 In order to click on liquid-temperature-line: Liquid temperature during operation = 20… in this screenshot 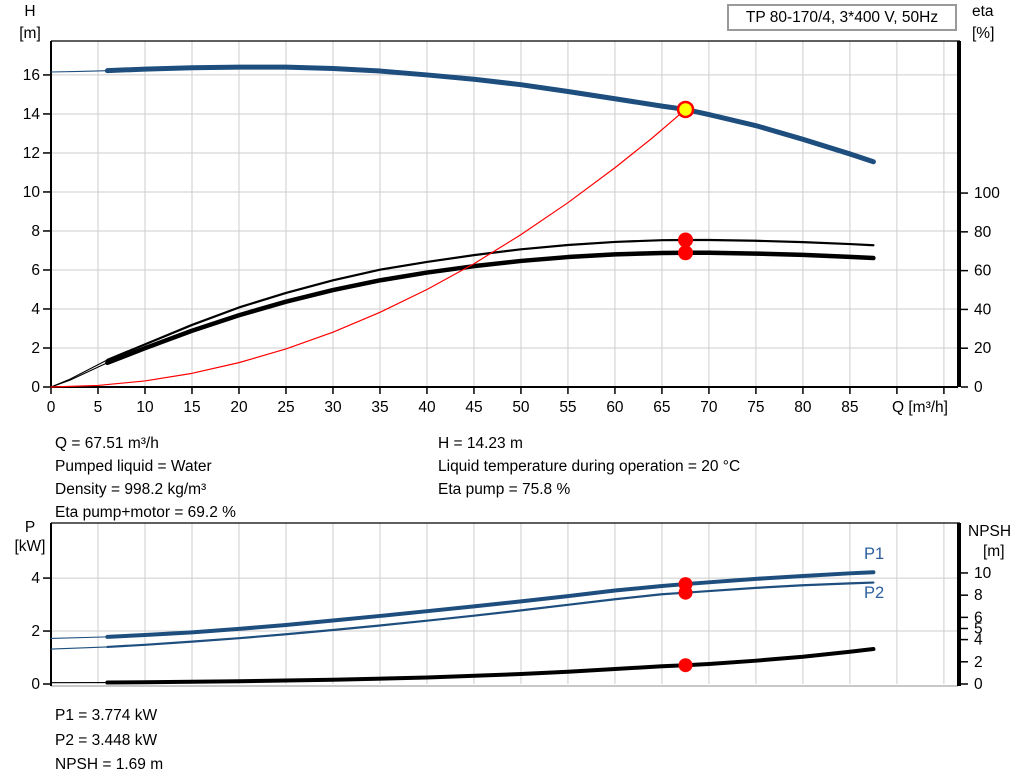, I will do `click(589, 466)`.